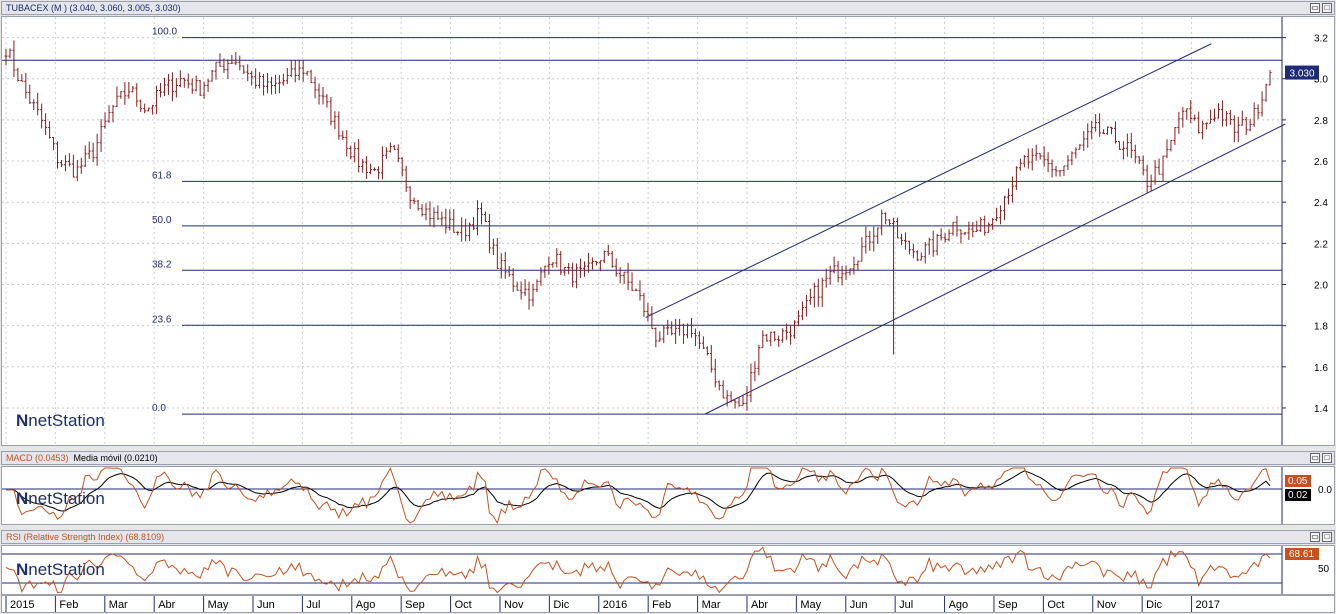 This screenshot has height=614, width=1336. I want to click on rsi-chart: 68.61 50, so click(668, 570).